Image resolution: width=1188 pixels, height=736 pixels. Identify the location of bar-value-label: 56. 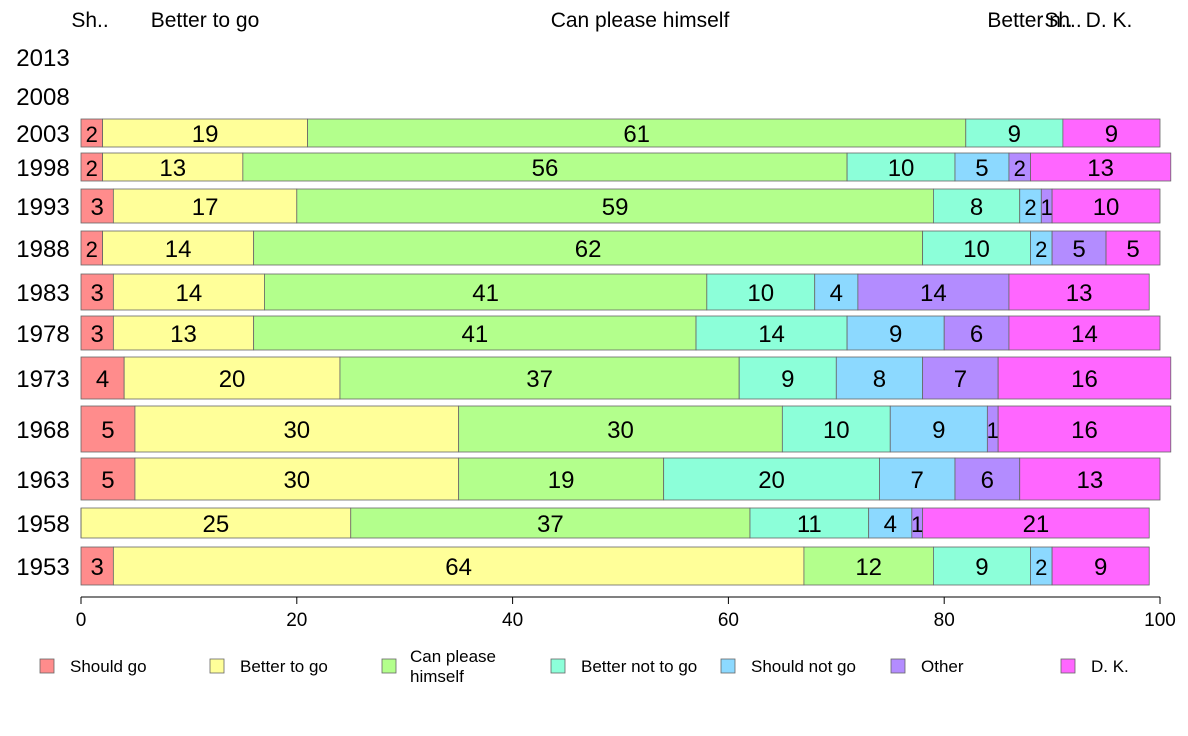
(545, 168).